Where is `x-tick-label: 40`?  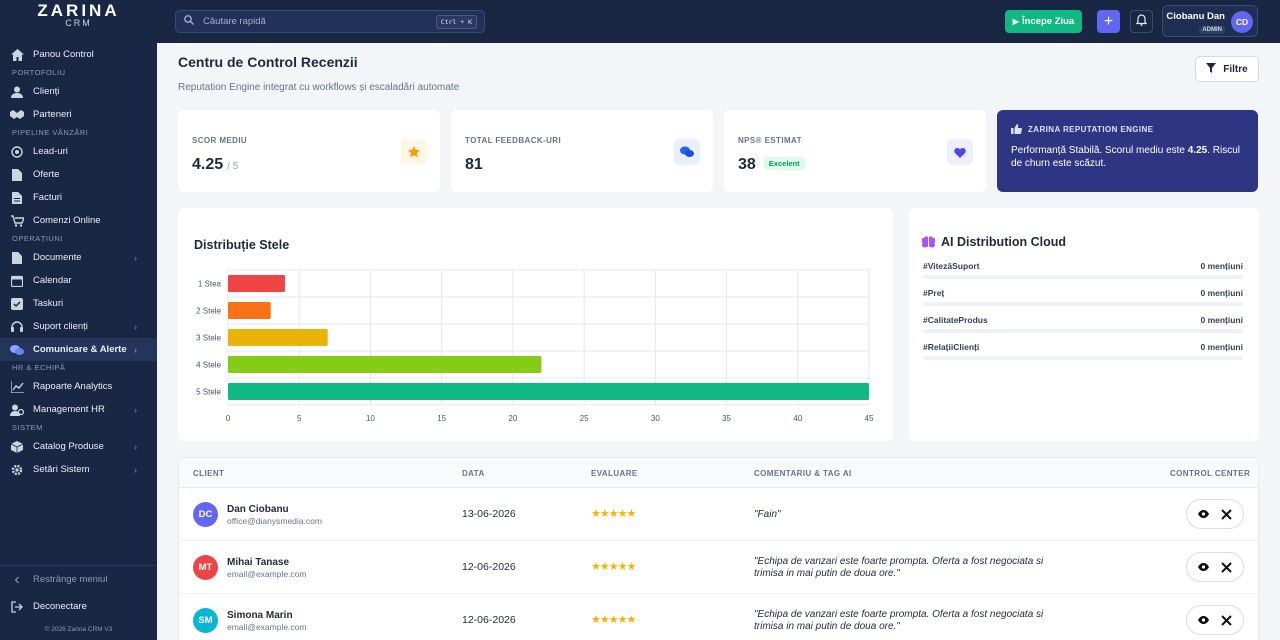
x-tick-label: 40 is located at coordinates (797, 418).